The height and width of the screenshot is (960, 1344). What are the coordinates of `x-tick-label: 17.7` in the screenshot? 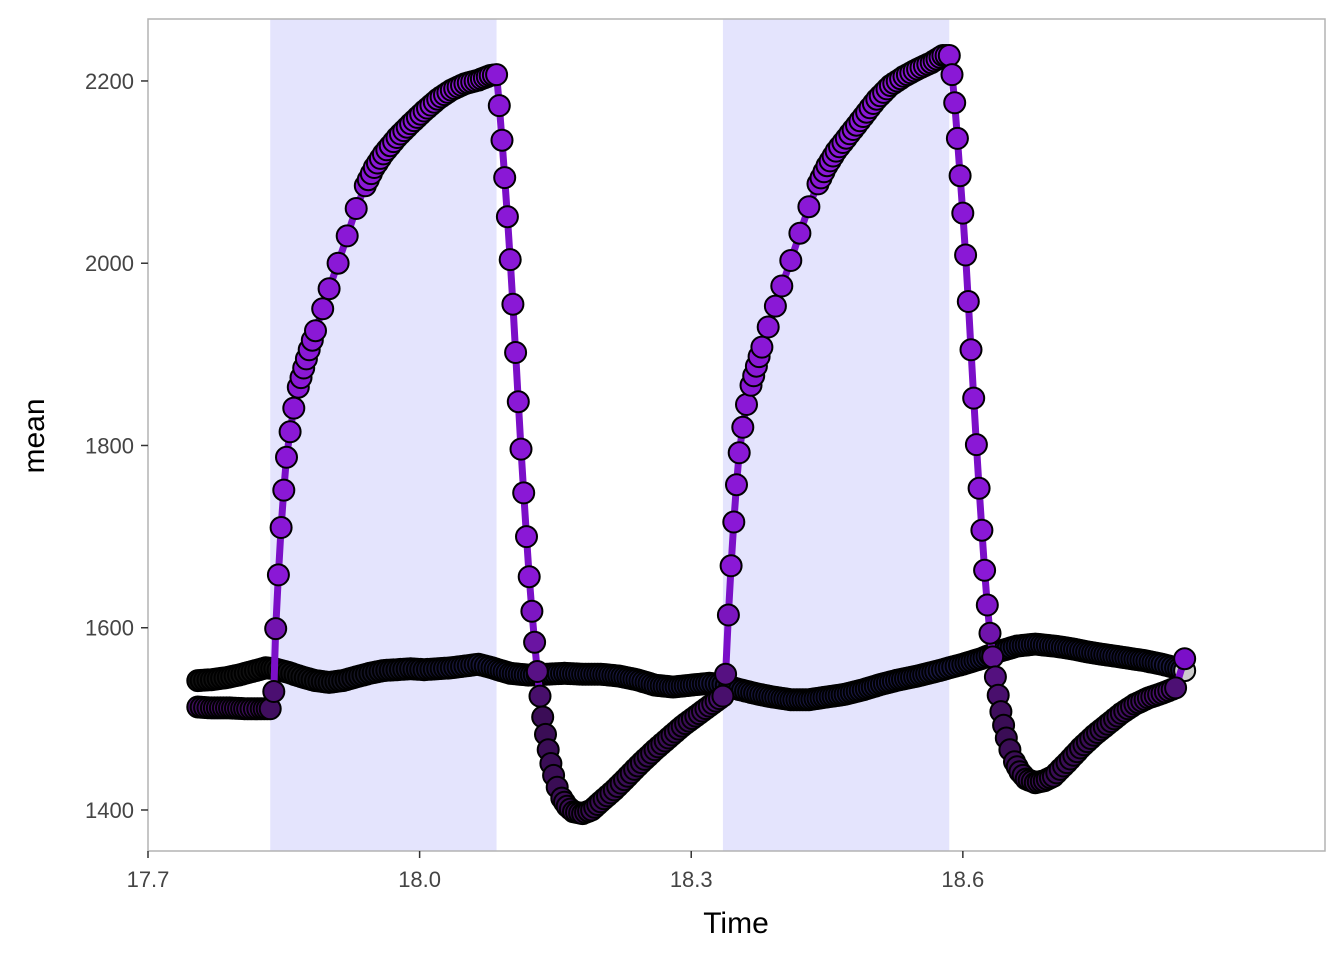 It's located at (148, 879).